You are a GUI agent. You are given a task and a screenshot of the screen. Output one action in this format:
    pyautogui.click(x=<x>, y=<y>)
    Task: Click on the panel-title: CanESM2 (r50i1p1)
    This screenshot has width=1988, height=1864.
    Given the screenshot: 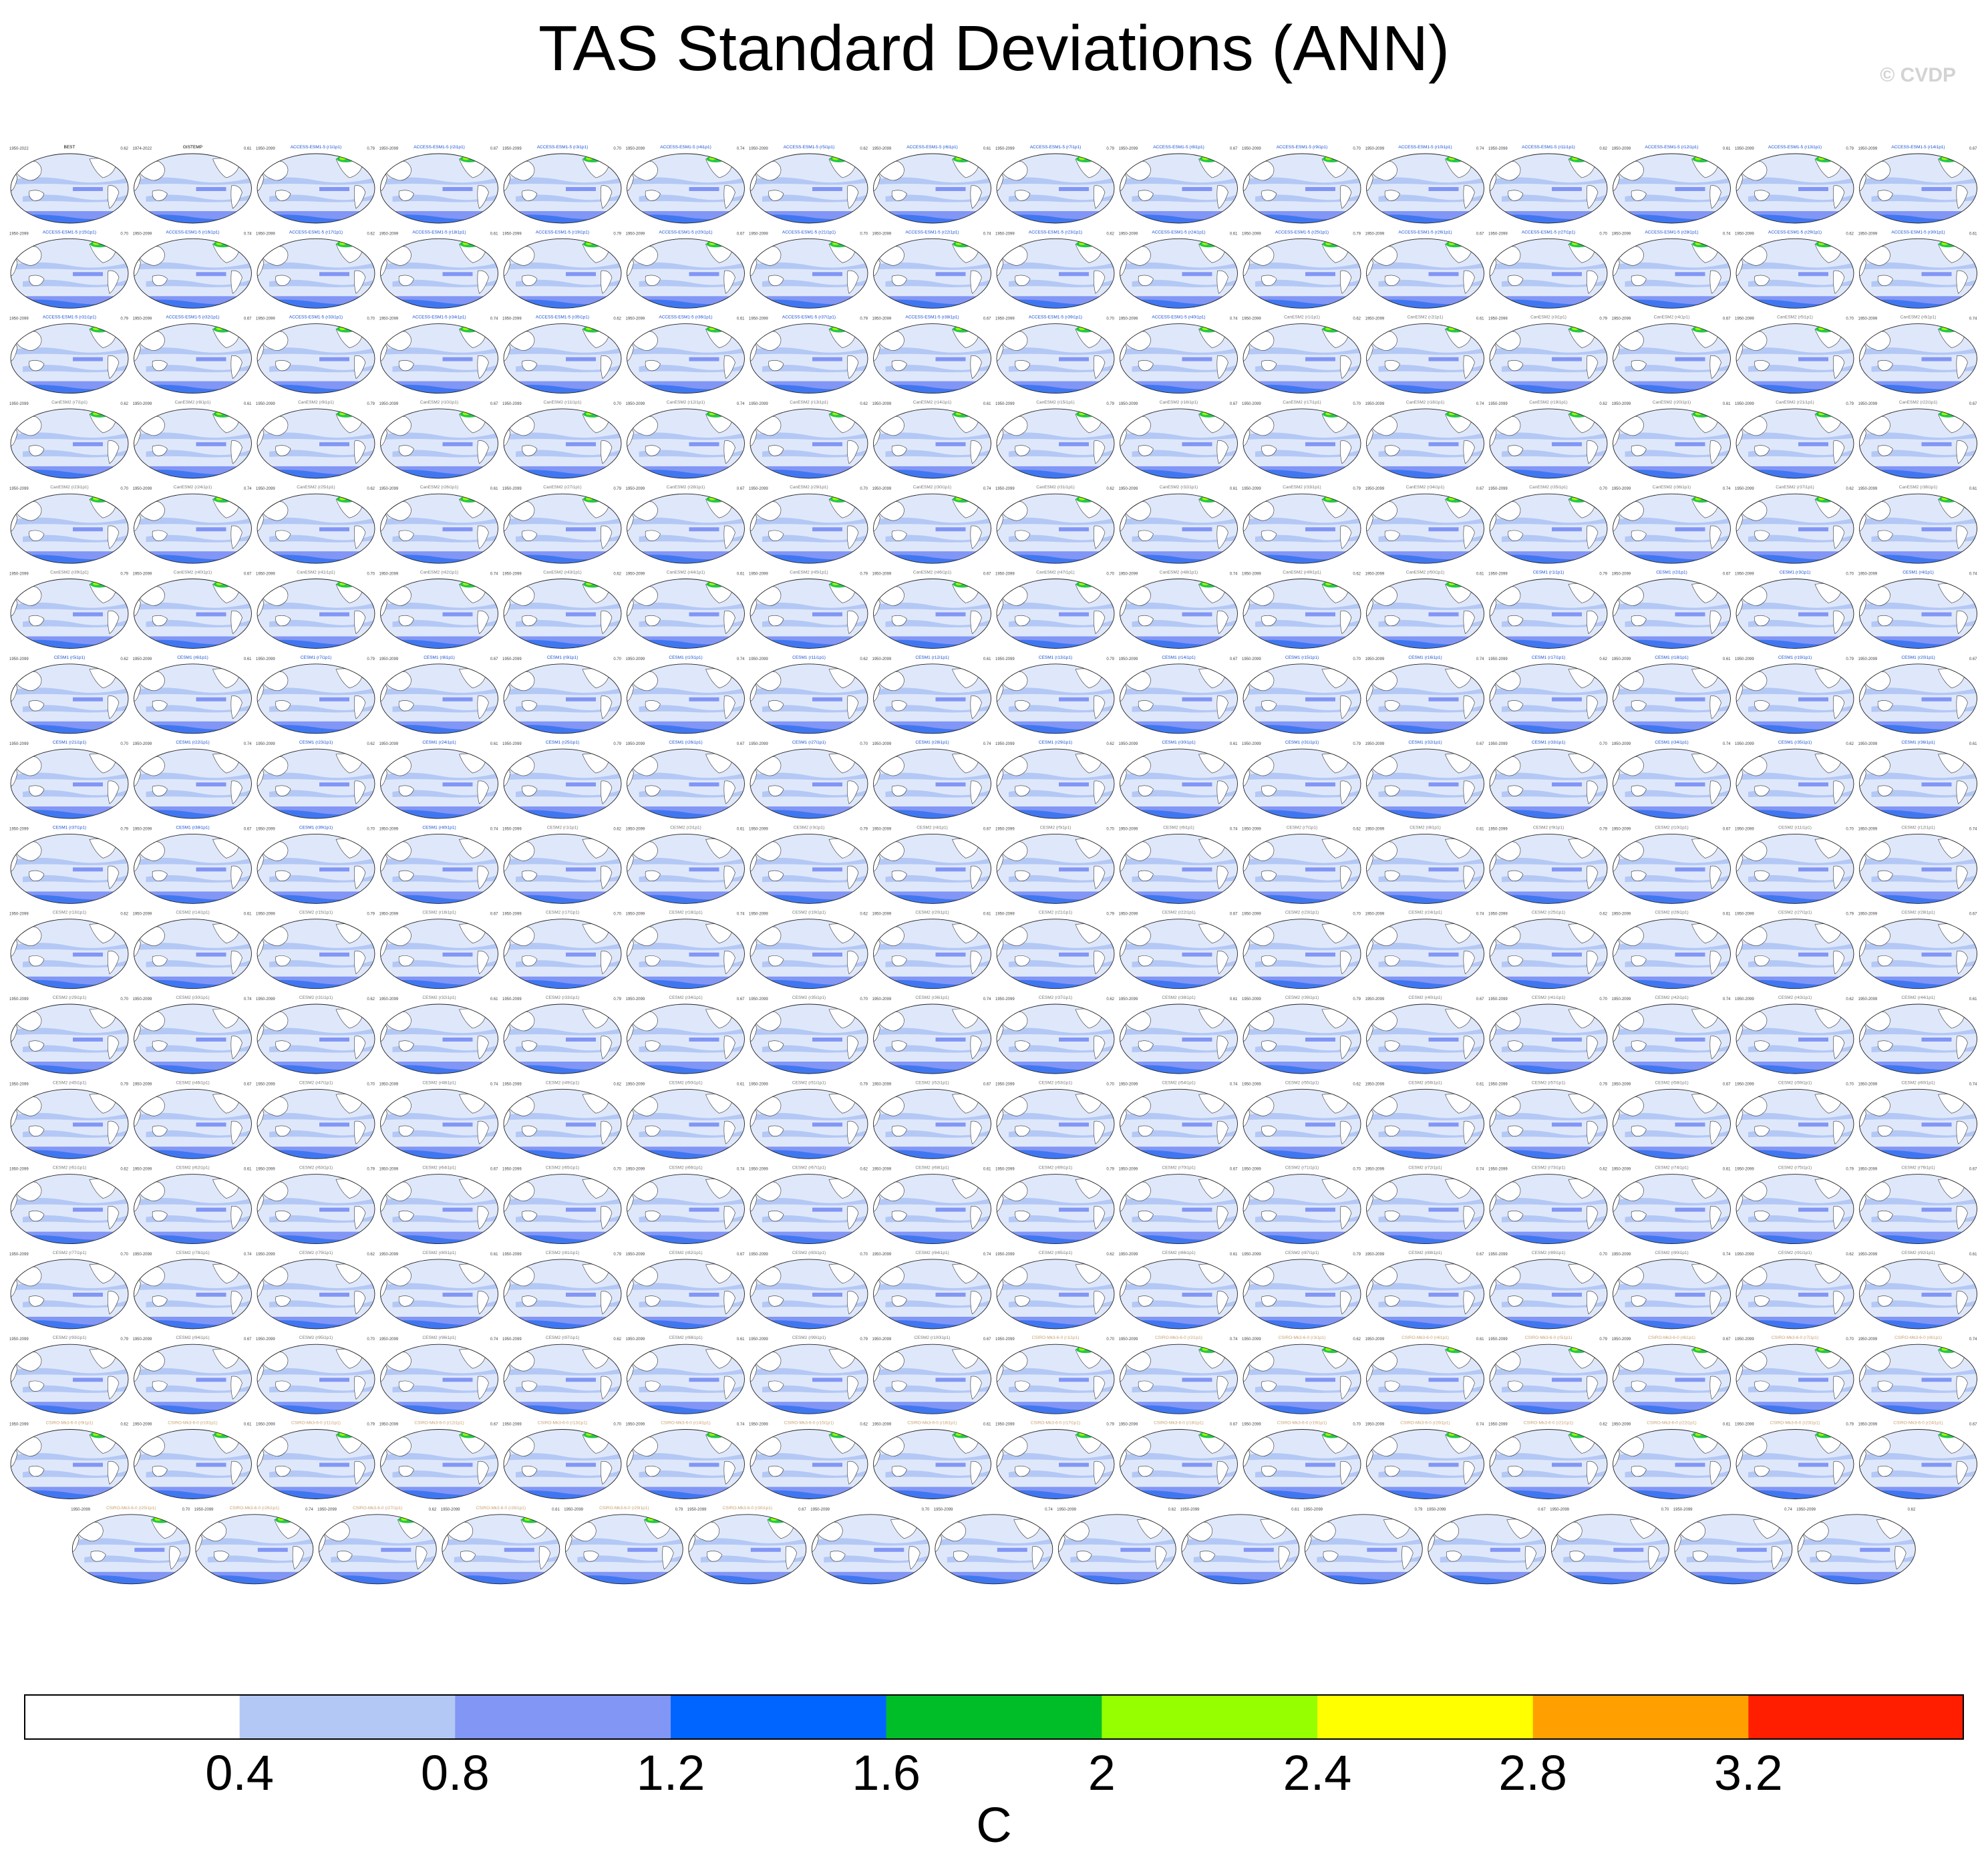 What is the action you would take?
    pyautogui.click(x=1425, y=573)
    